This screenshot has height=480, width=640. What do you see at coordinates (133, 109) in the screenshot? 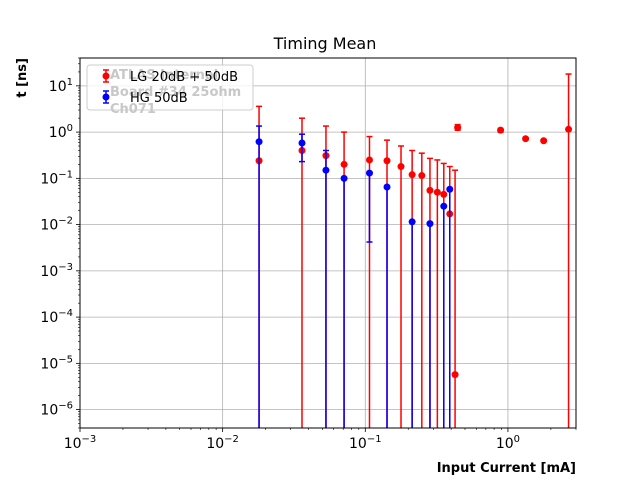
I see `annotation-line-3: Ch071` at bounding box center [133, 109].